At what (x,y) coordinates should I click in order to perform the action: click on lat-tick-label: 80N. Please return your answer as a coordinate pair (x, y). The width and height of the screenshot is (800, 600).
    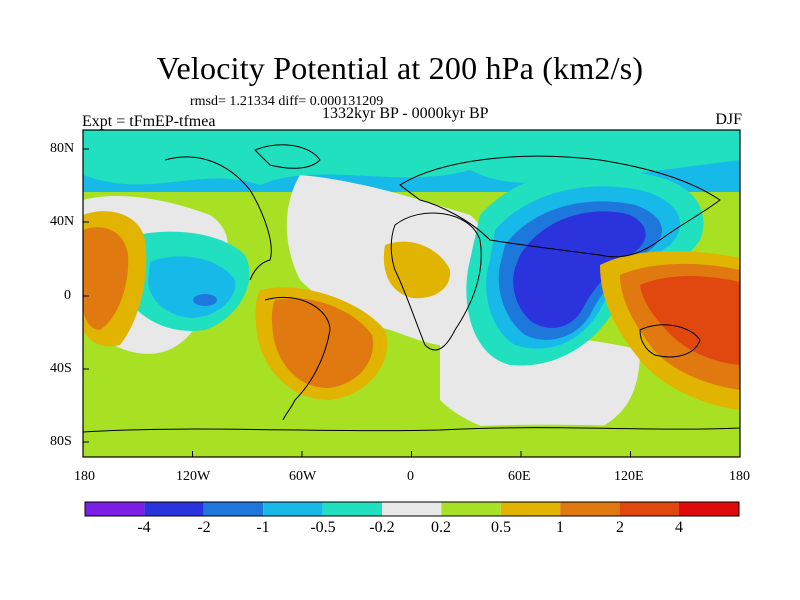
    Looking at the image, I should click on (62, 148).